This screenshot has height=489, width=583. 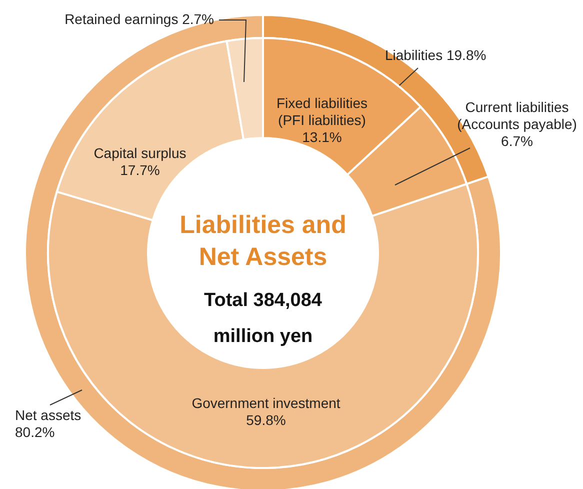 I want to click on data-label: 13.1%, so click(x=322, y=137).